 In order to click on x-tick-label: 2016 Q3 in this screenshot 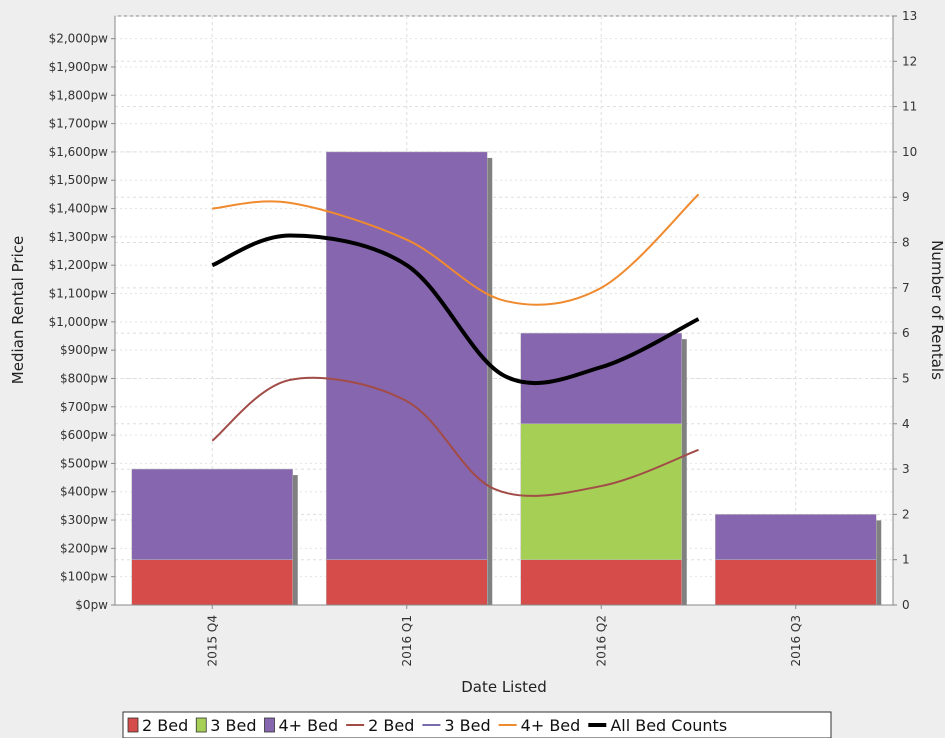, I will do `click(796, 640)`.